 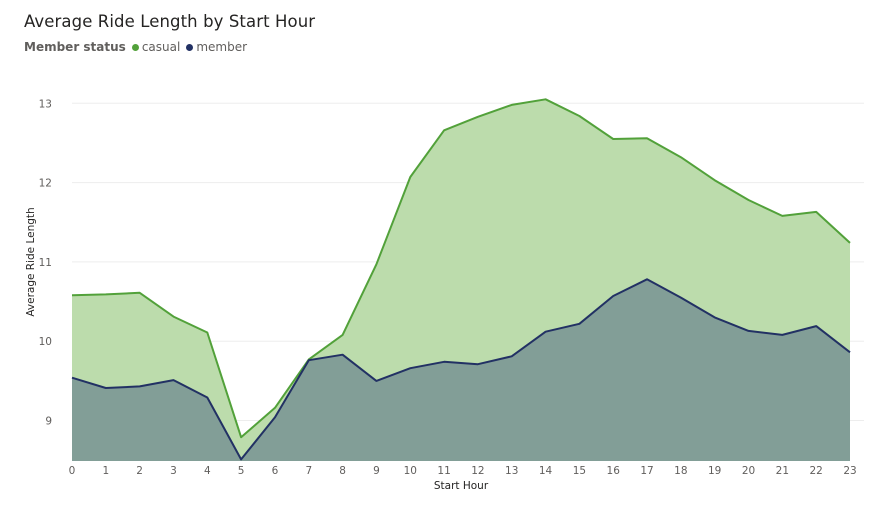 I want to click on legend-item-member: member, so click(x=216, y=47).